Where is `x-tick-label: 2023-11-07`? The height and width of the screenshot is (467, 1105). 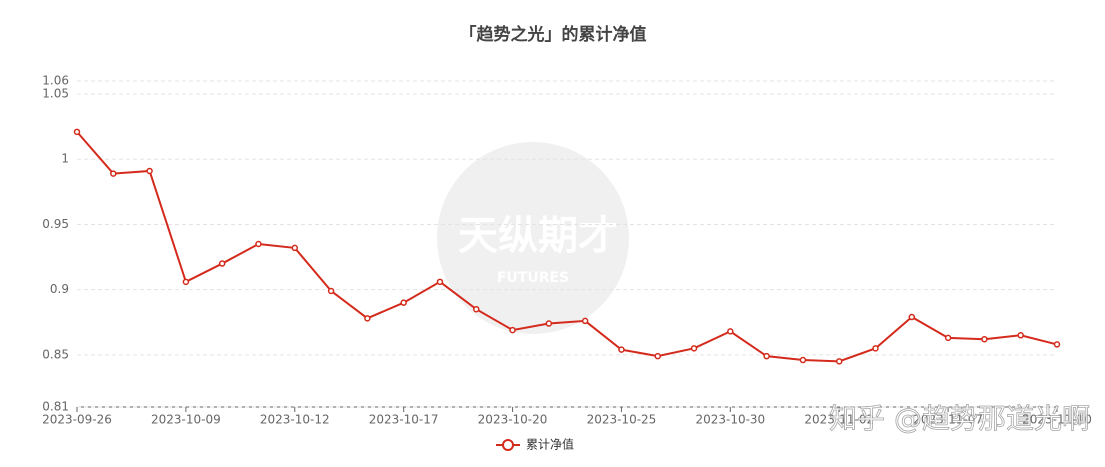 x-tick-label: 2023-11-07 is located at coordinates (948, 420).